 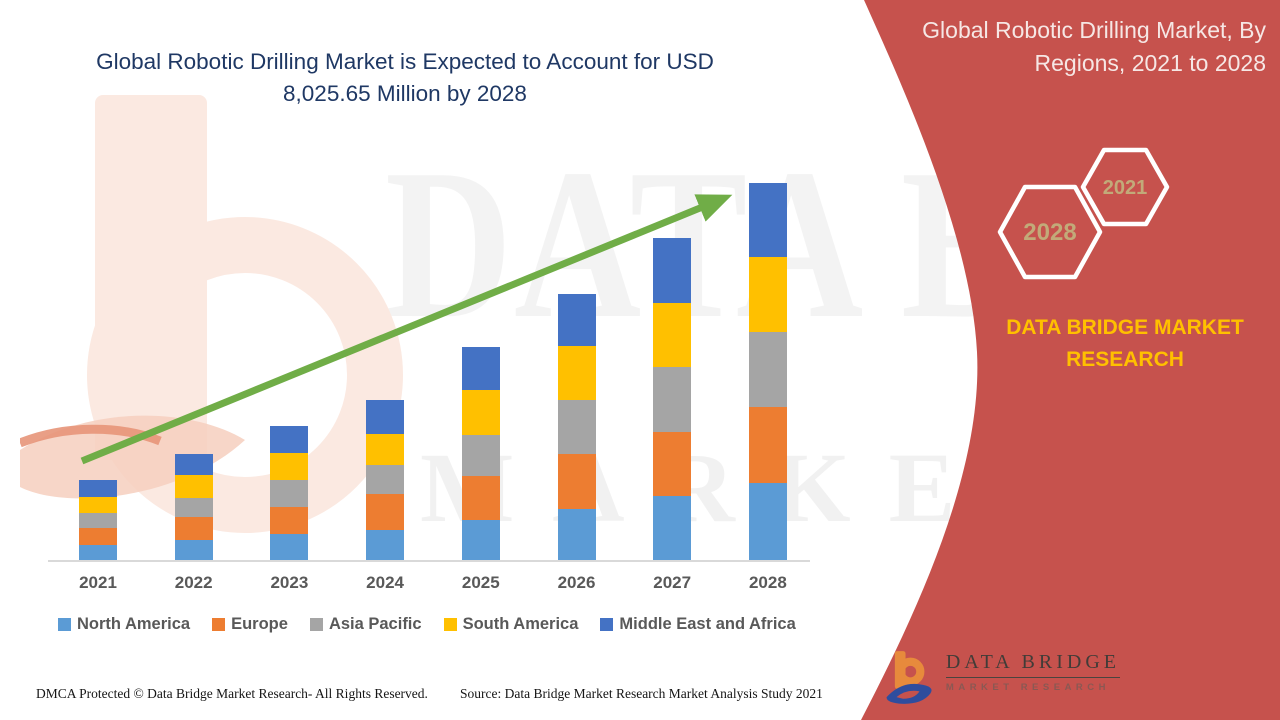 What do you see at coordinates (767, 582) in the screenshot?
I see `x-axis-label: 2028` at bounding box center [767, 582].